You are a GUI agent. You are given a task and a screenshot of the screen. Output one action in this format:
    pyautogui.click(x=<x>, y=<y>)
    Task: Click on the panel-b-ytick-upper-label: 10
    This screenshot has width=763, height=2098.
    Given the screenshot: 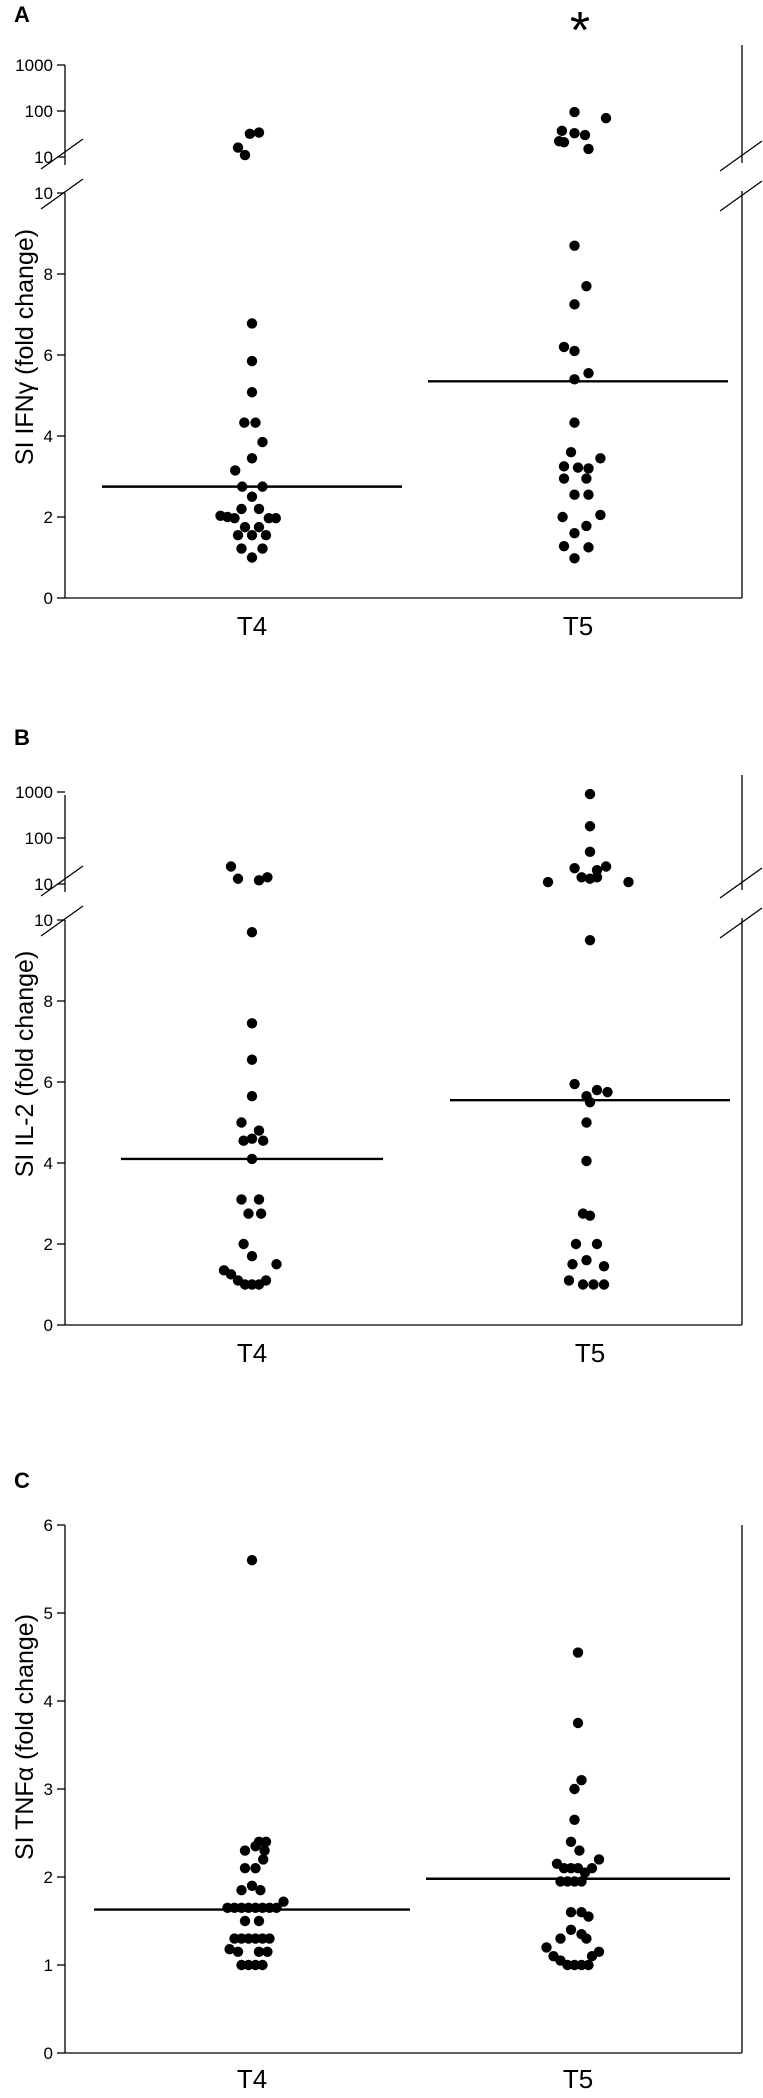 What is the action you would take?
    pyautogui.click(x=43, y=884)
    